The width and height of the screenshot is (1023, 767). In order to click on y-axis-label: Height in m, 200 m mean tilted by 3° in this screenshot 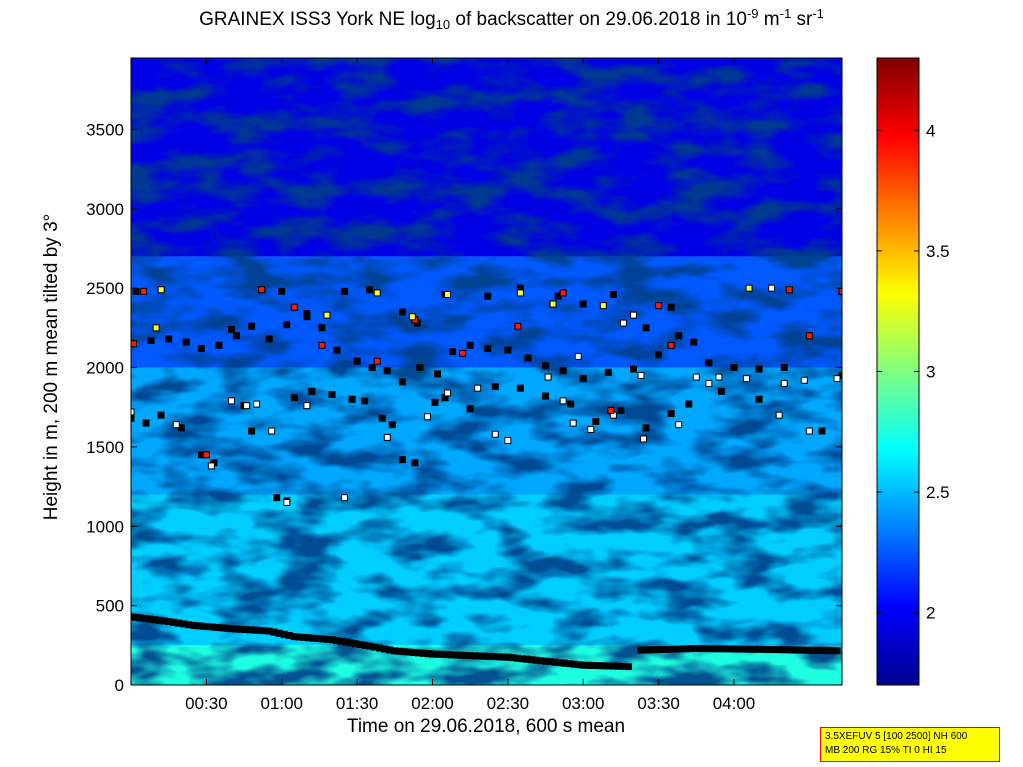, I will do `click(51, 367)`.